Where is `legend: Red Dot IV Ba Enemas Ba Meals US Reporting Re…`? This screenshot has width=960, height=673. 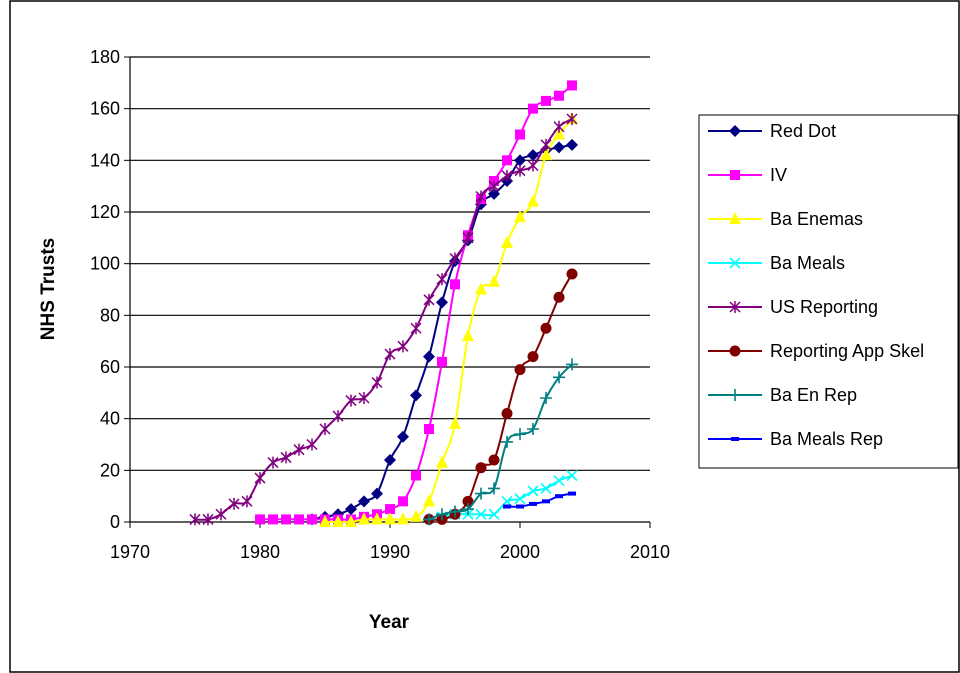
legend: Red Dot IV Ba Enemas Ba Meals US Reporting Re… is located at coordinates (828, 291).